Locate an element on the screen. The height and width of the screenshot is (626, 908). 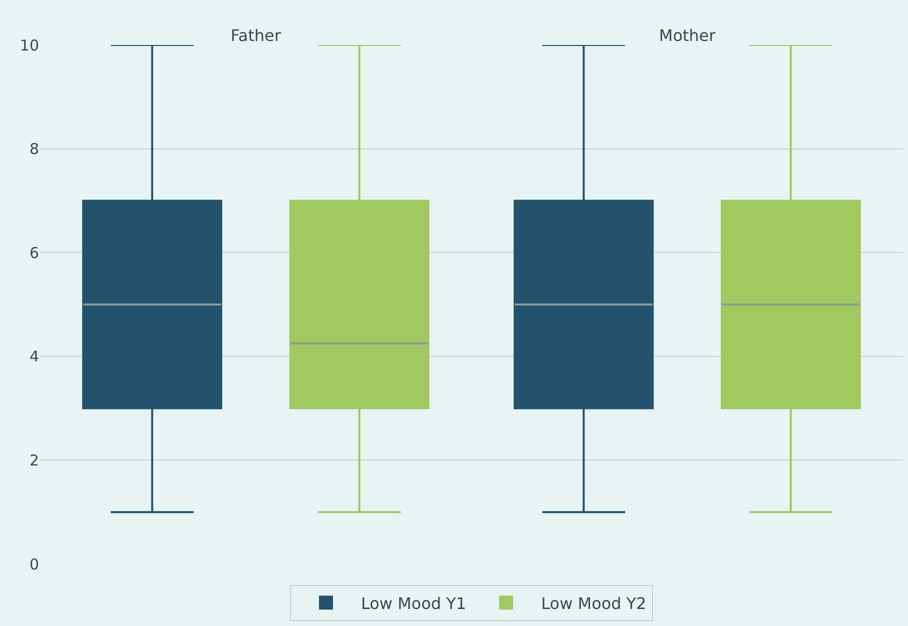
legend-label: Low Mood Y2 is located at coordinates (593, 603).